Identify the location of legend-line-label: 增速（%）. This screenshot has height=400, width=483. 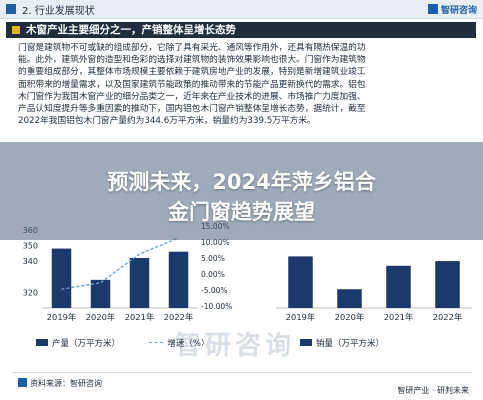
(188, 344).